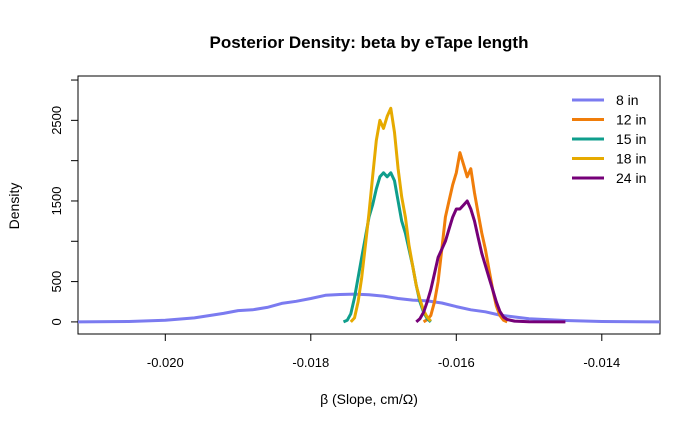  Describe the element at coordinates (369, 399) in the screenshot. I see `x-axis-label: β (Slope, cm/Ω)` at that location.